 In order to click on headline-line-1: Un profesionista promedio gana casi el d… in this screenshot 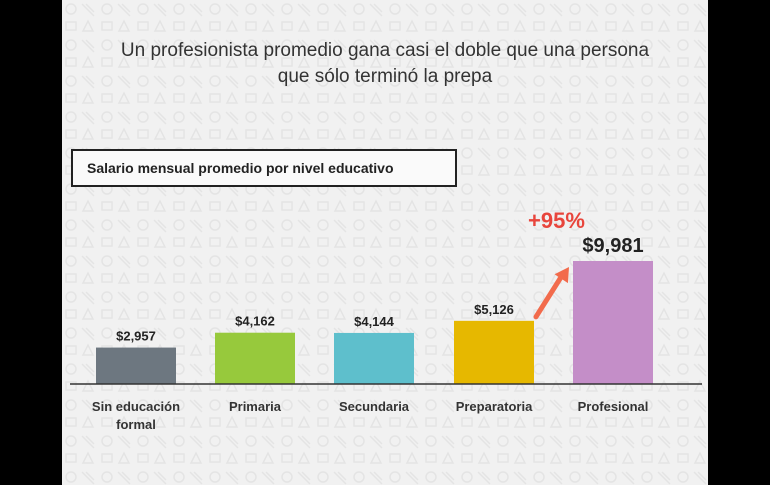, I will do `click(385, 50)`.